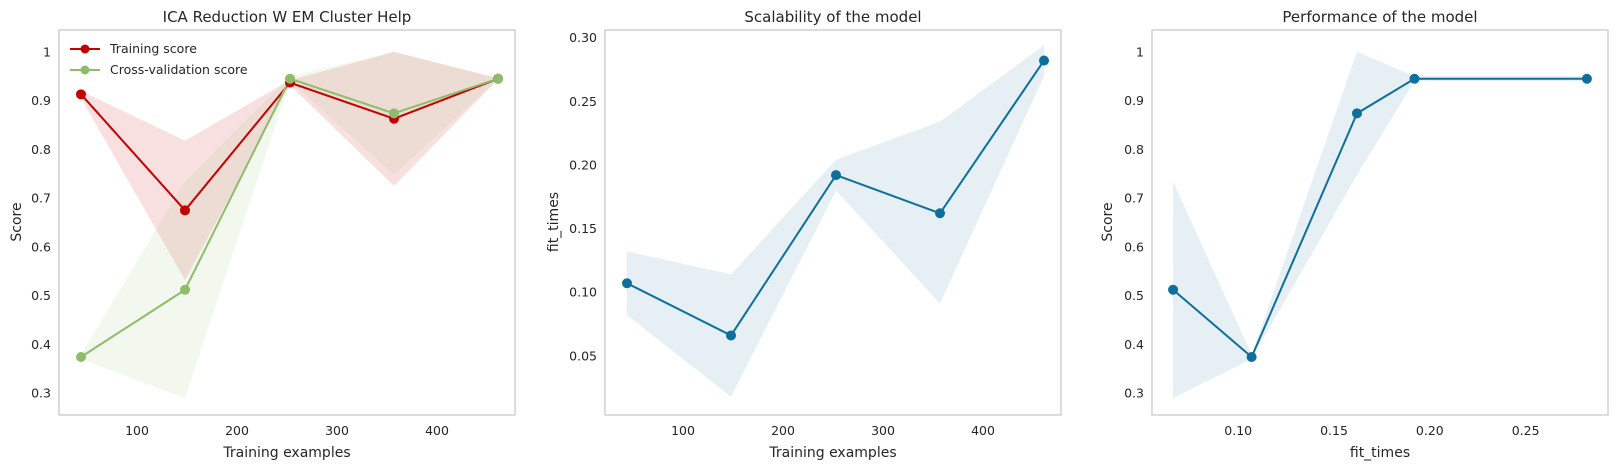 This screenshot has height=468, width=1618. I want to click on x-tick-label: 0.15, so click(1334, 430).